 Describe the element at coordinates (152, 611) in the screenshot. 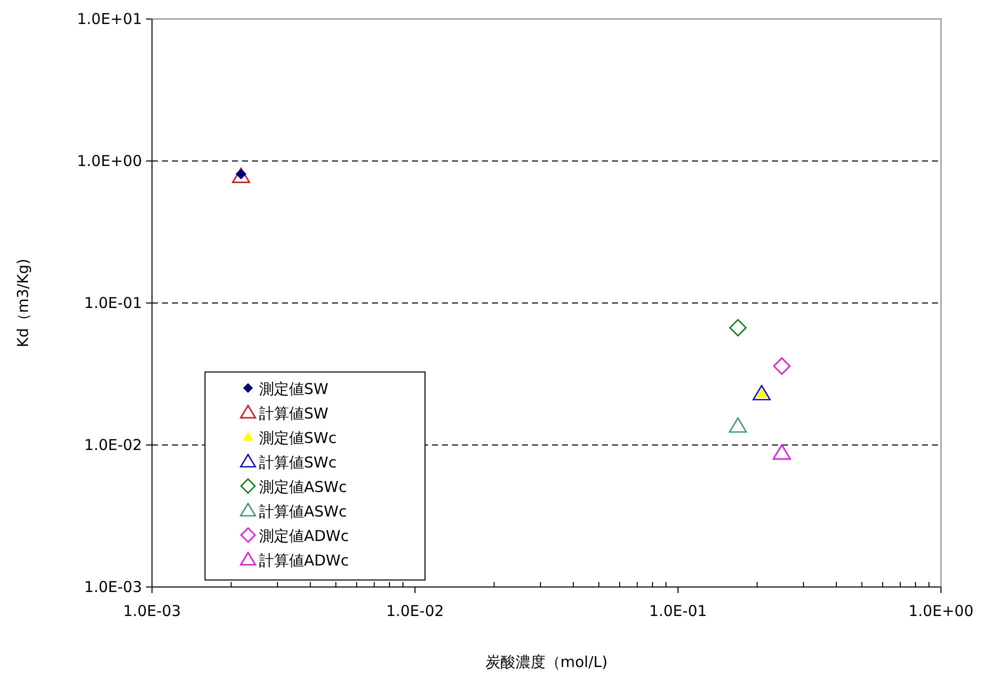

I see `x-tick-label: 1.0E-03` at that location.